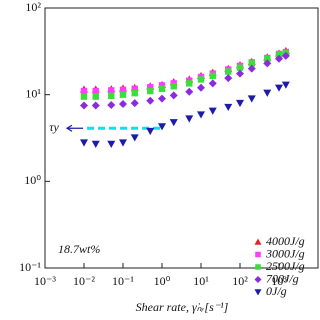  I want to click on x-tick-label: 10¹, so click(201, 281).